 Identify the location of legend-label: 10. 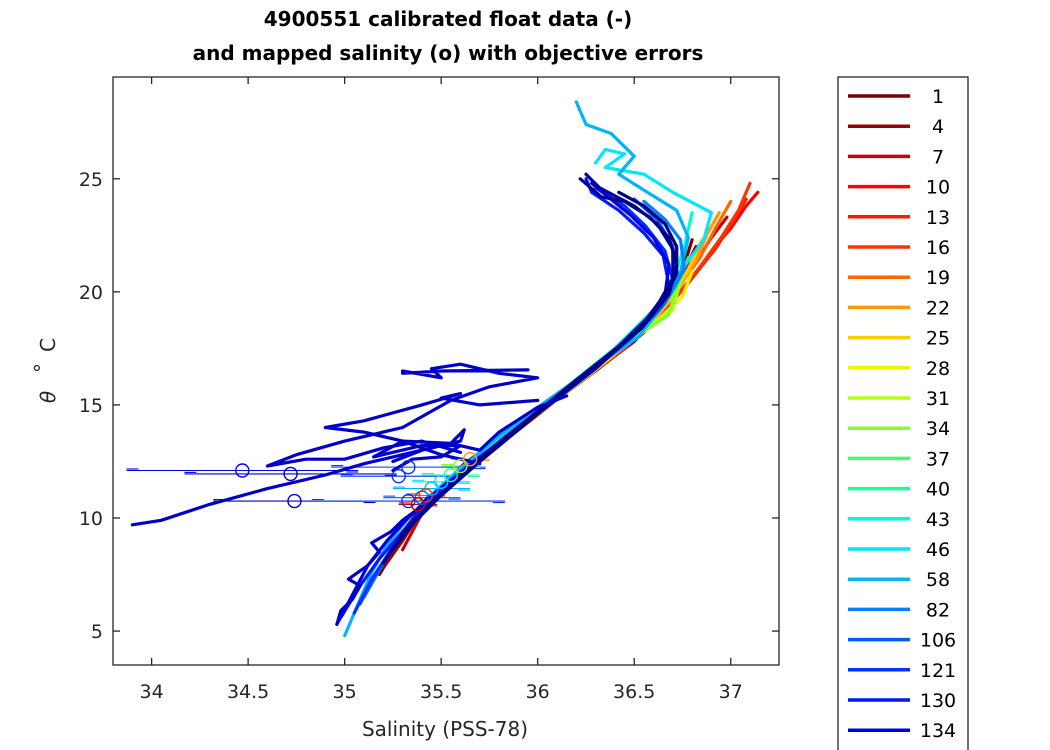
(938, 188).